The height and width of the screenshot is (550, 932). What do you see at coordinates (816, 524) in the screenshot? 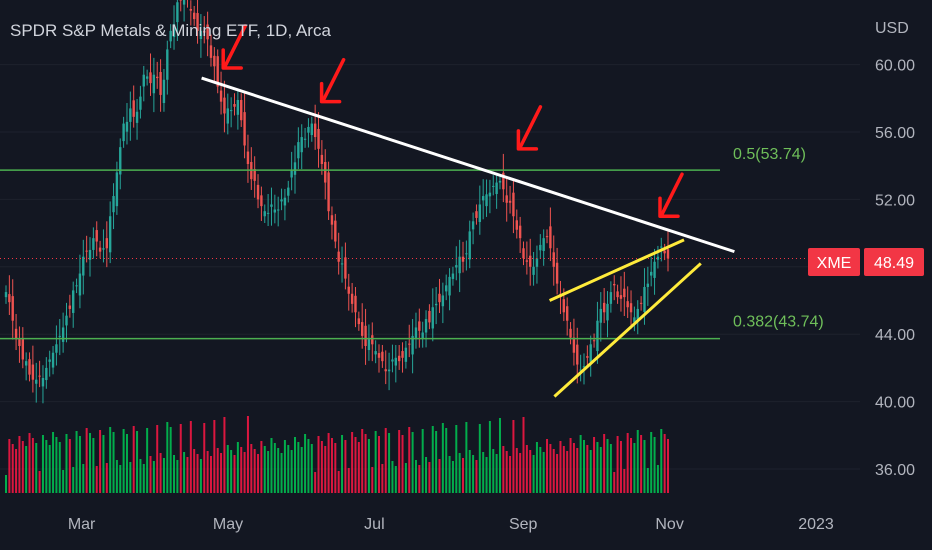
I see `x-tick-label: 2023` at bounding box center [816, 524].